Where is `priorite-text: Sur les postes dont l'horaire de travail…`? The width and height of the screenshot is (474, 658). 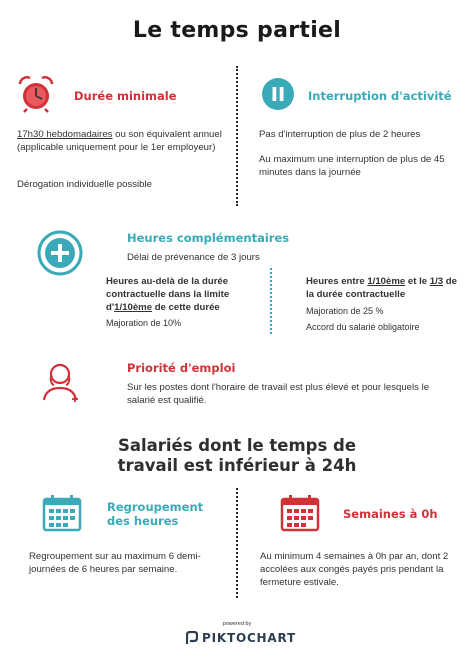
priorite-text: Sur les postes dont l'horaire de travail… is located at coordinates (278, 394).